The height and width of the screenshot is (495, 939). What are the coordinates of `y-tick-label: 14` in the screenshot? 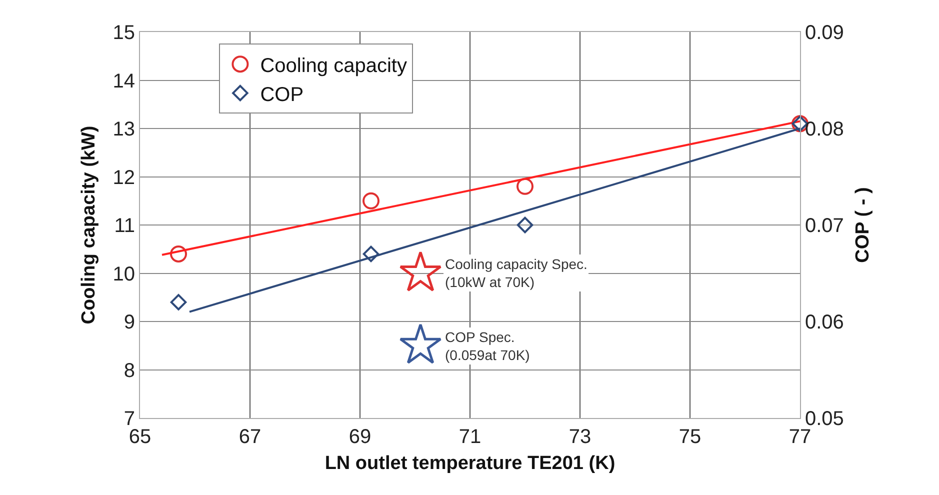 It's located at (123, 81).